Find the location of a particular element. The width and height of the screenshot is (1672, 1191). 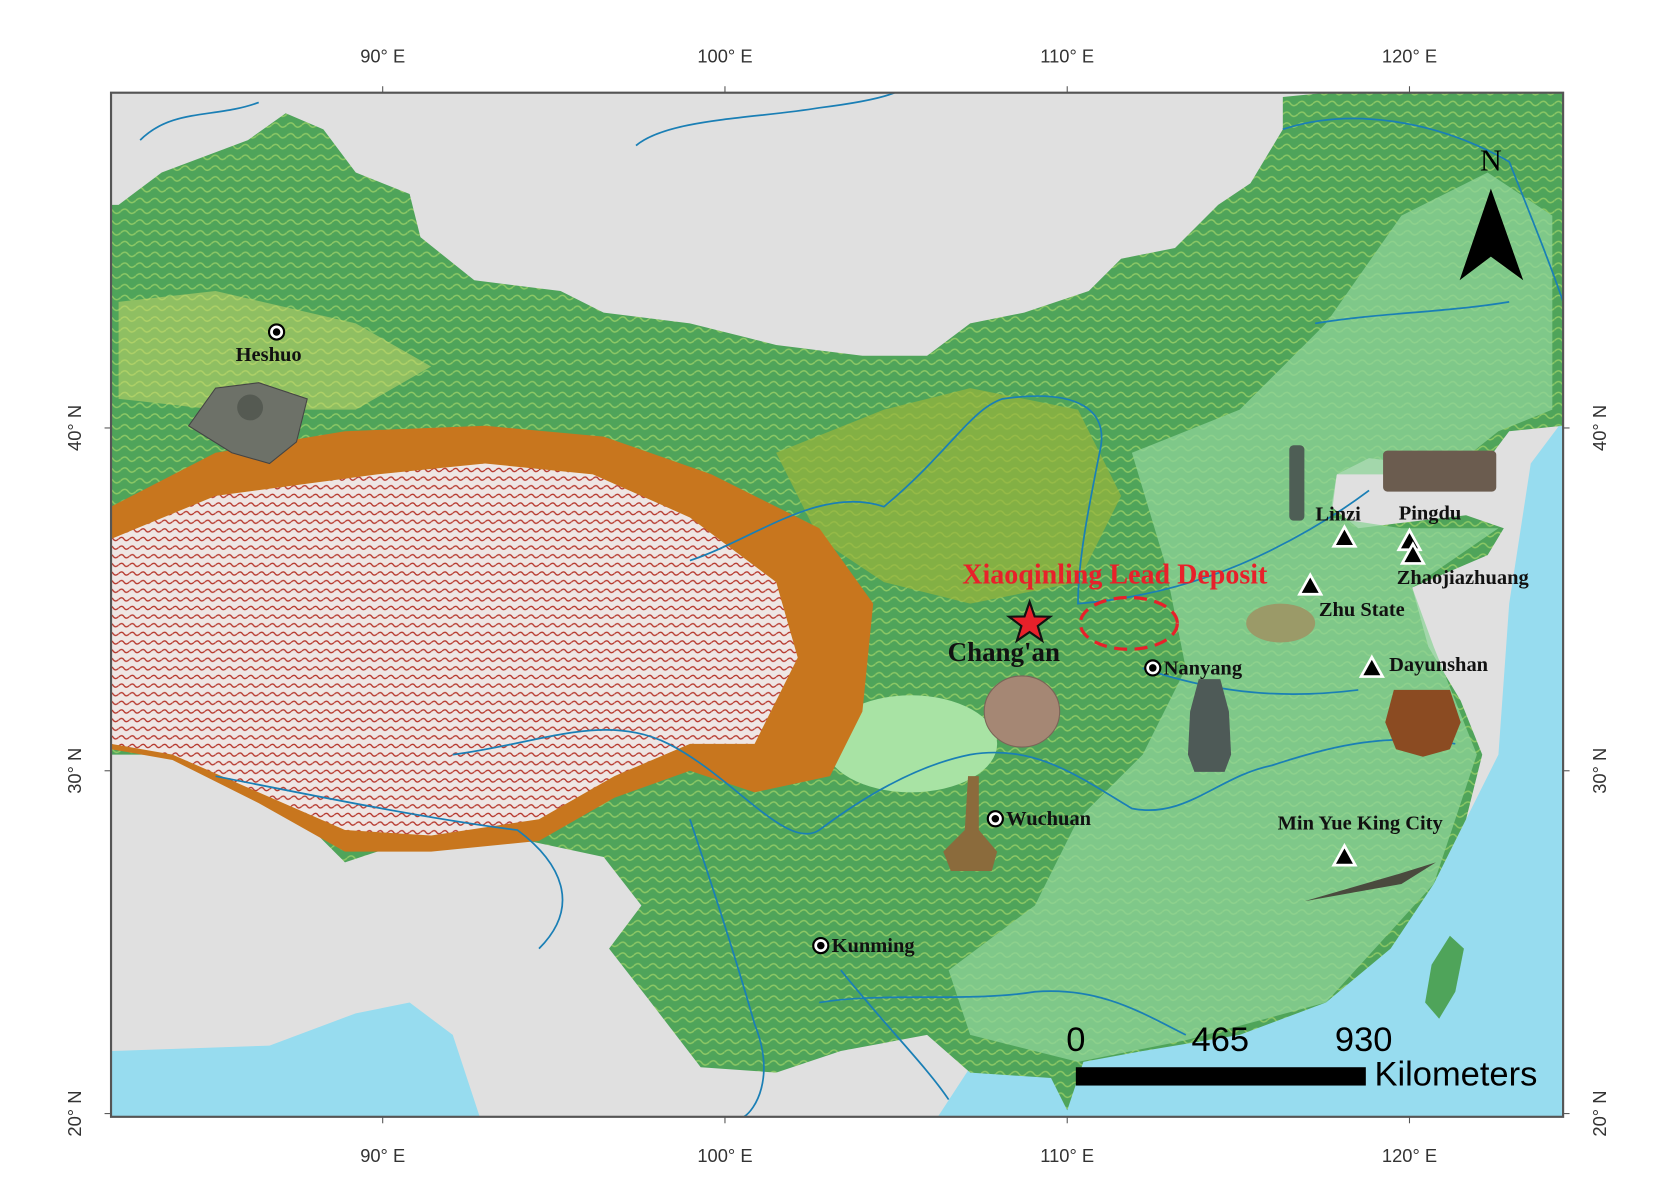

tibetan-plateau is located at coordinates (454, 649).